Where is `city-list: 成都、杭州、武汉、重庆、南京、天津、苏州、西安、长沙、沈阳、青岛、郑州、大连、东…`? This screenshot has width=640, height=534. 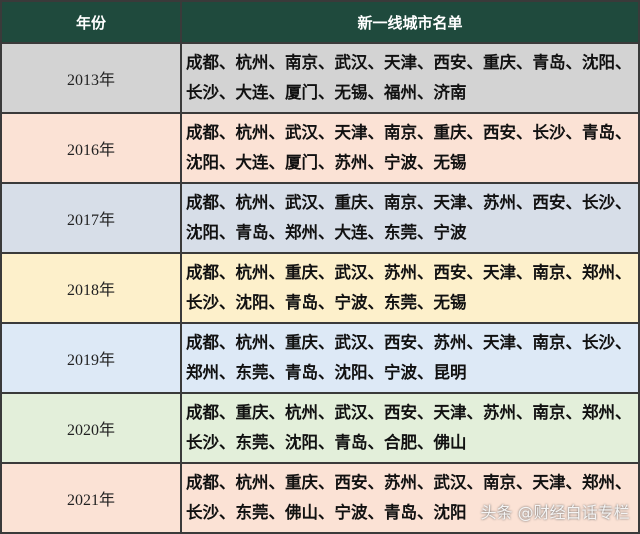 city-list: 成都、杭州、武汉、重庆、南京、天津、苏州、西安、长沙、沈阳、青岛、郑州、大连、东… is located at coordinates (409, 217).